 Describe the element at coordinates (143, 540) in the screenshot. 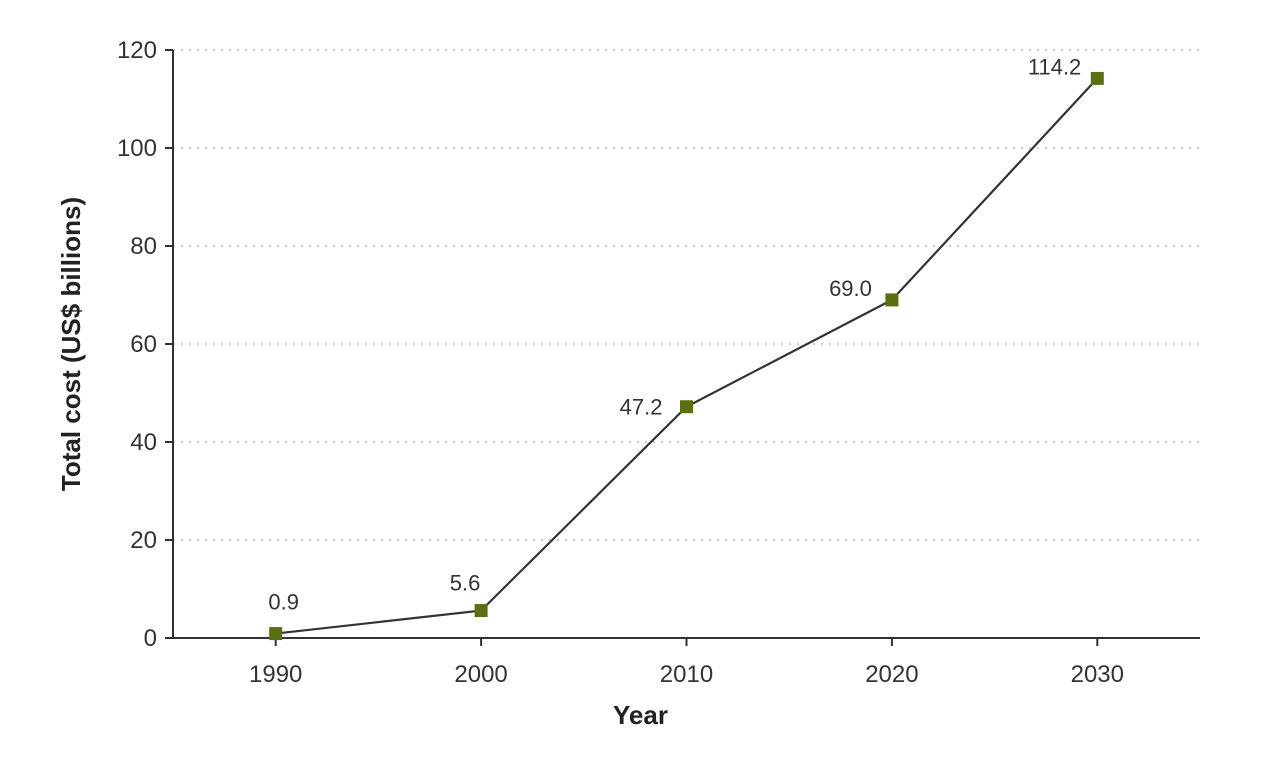

I see `y-tick-label: 20` at that location.